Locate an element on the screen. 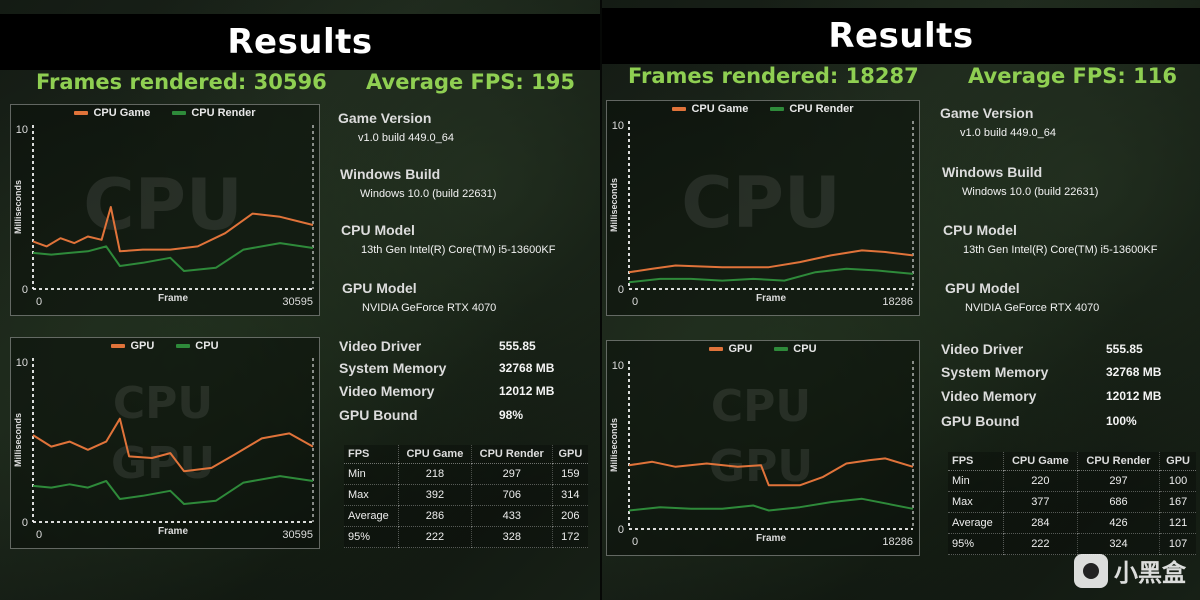  gpu-bound-row: GPU Bound 100% is located at coordinates (1039, 421).